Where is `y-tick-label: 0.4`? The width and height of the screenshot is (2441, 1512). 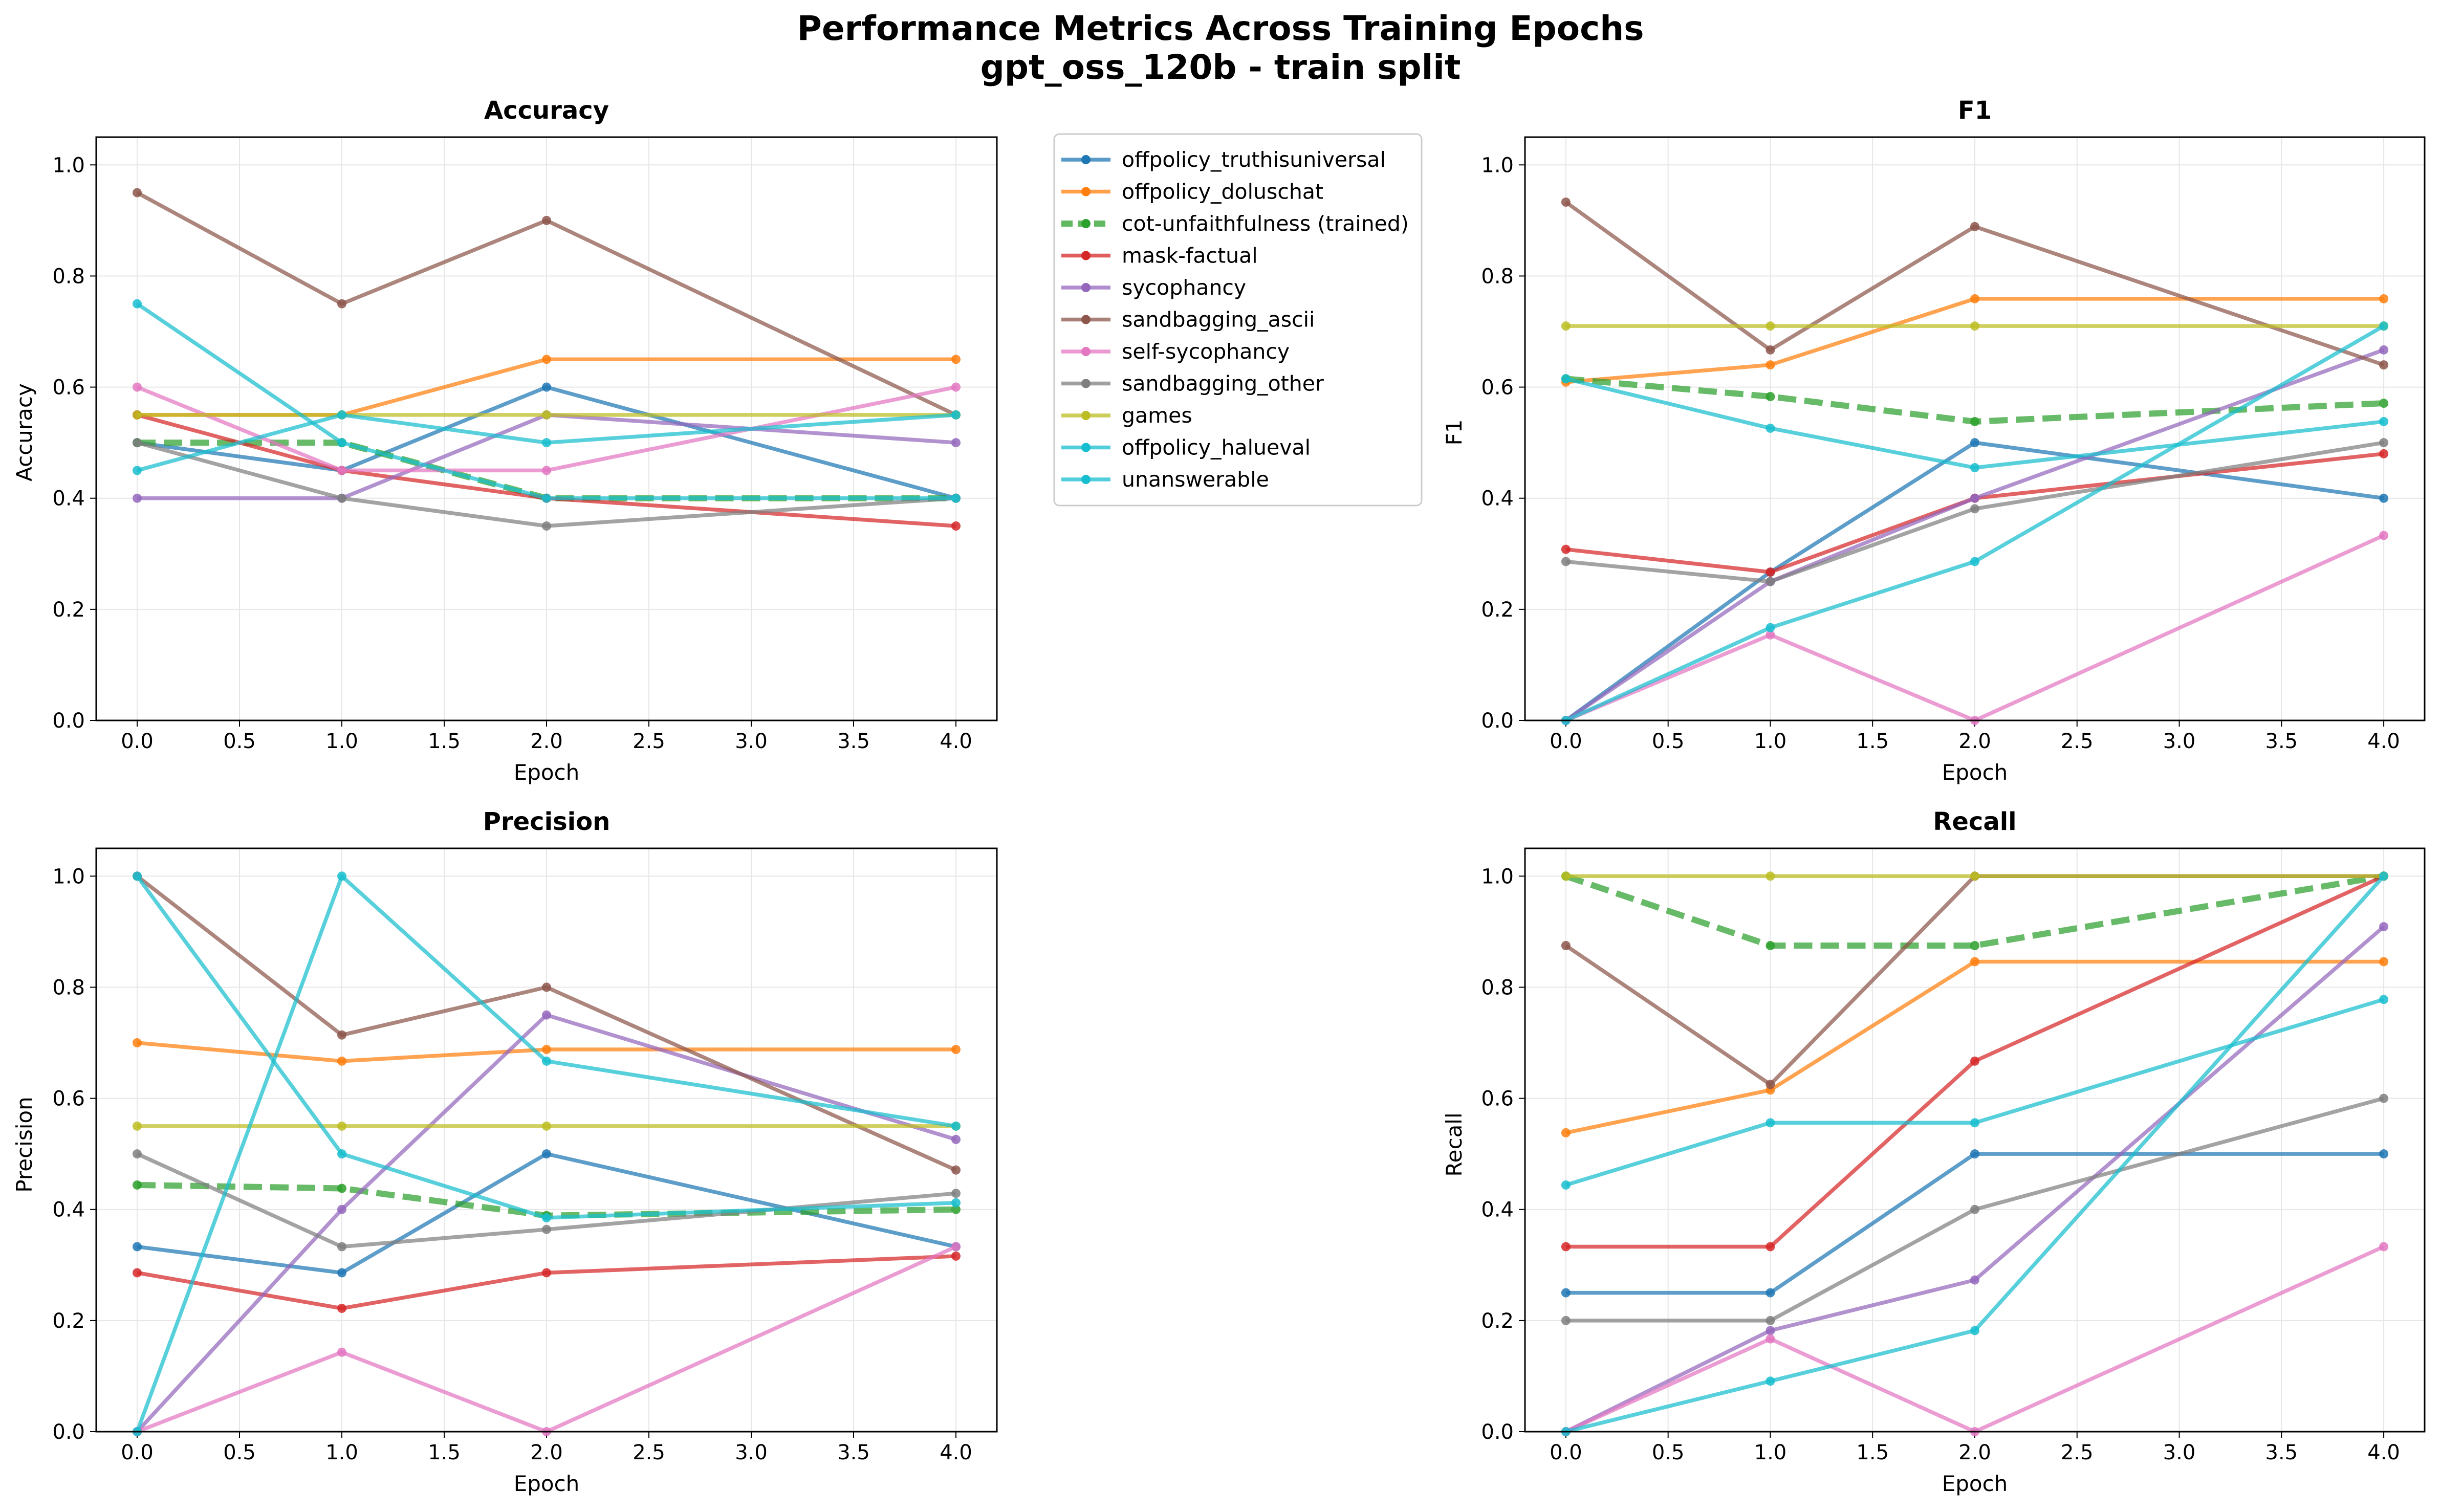 y-tick-label: 0.4 is located at coordinates (68, 499).